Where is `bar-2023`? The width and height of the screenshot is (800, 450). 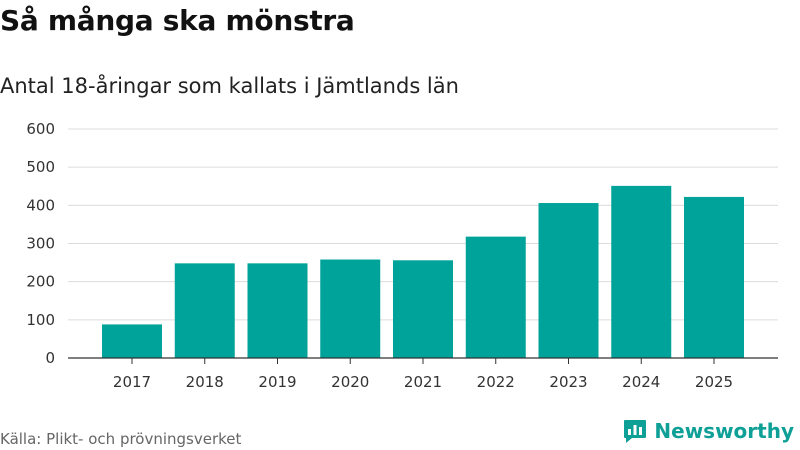 bar-2023 is located at coordinates (568, 280).